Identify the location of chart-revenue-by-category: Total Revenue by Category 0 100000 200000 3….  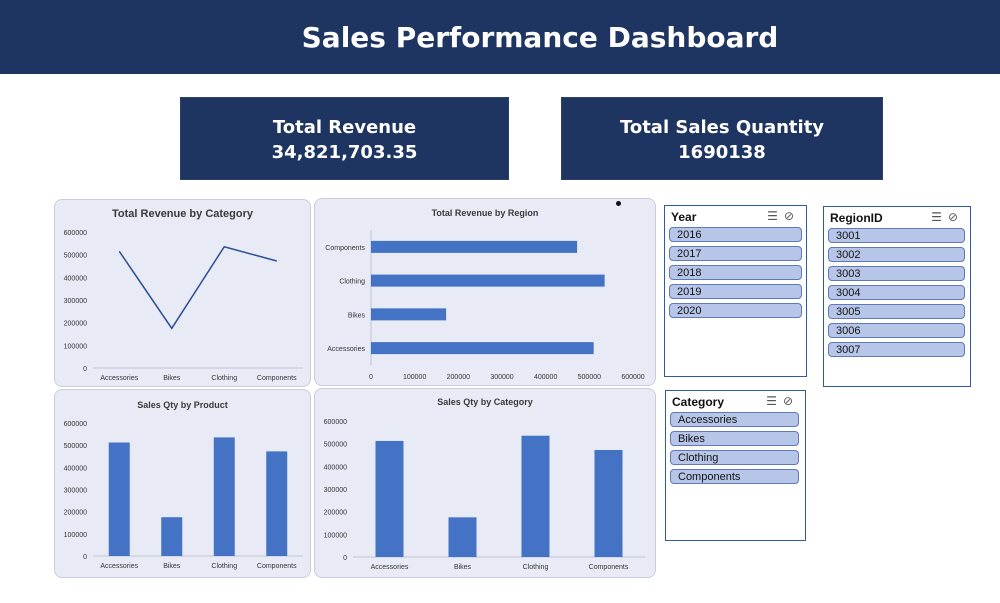
(182, 293).